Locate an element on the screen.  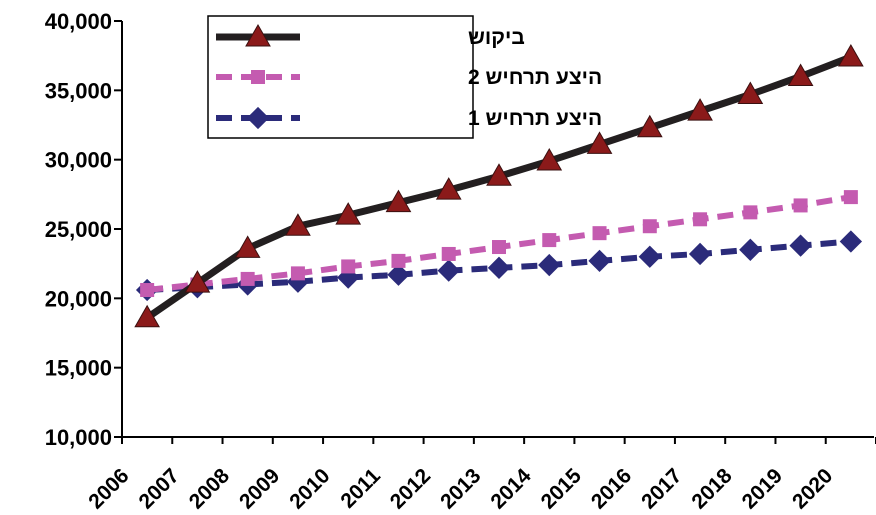
x-tick-label: 2006 is located at coordinates (108, 488).